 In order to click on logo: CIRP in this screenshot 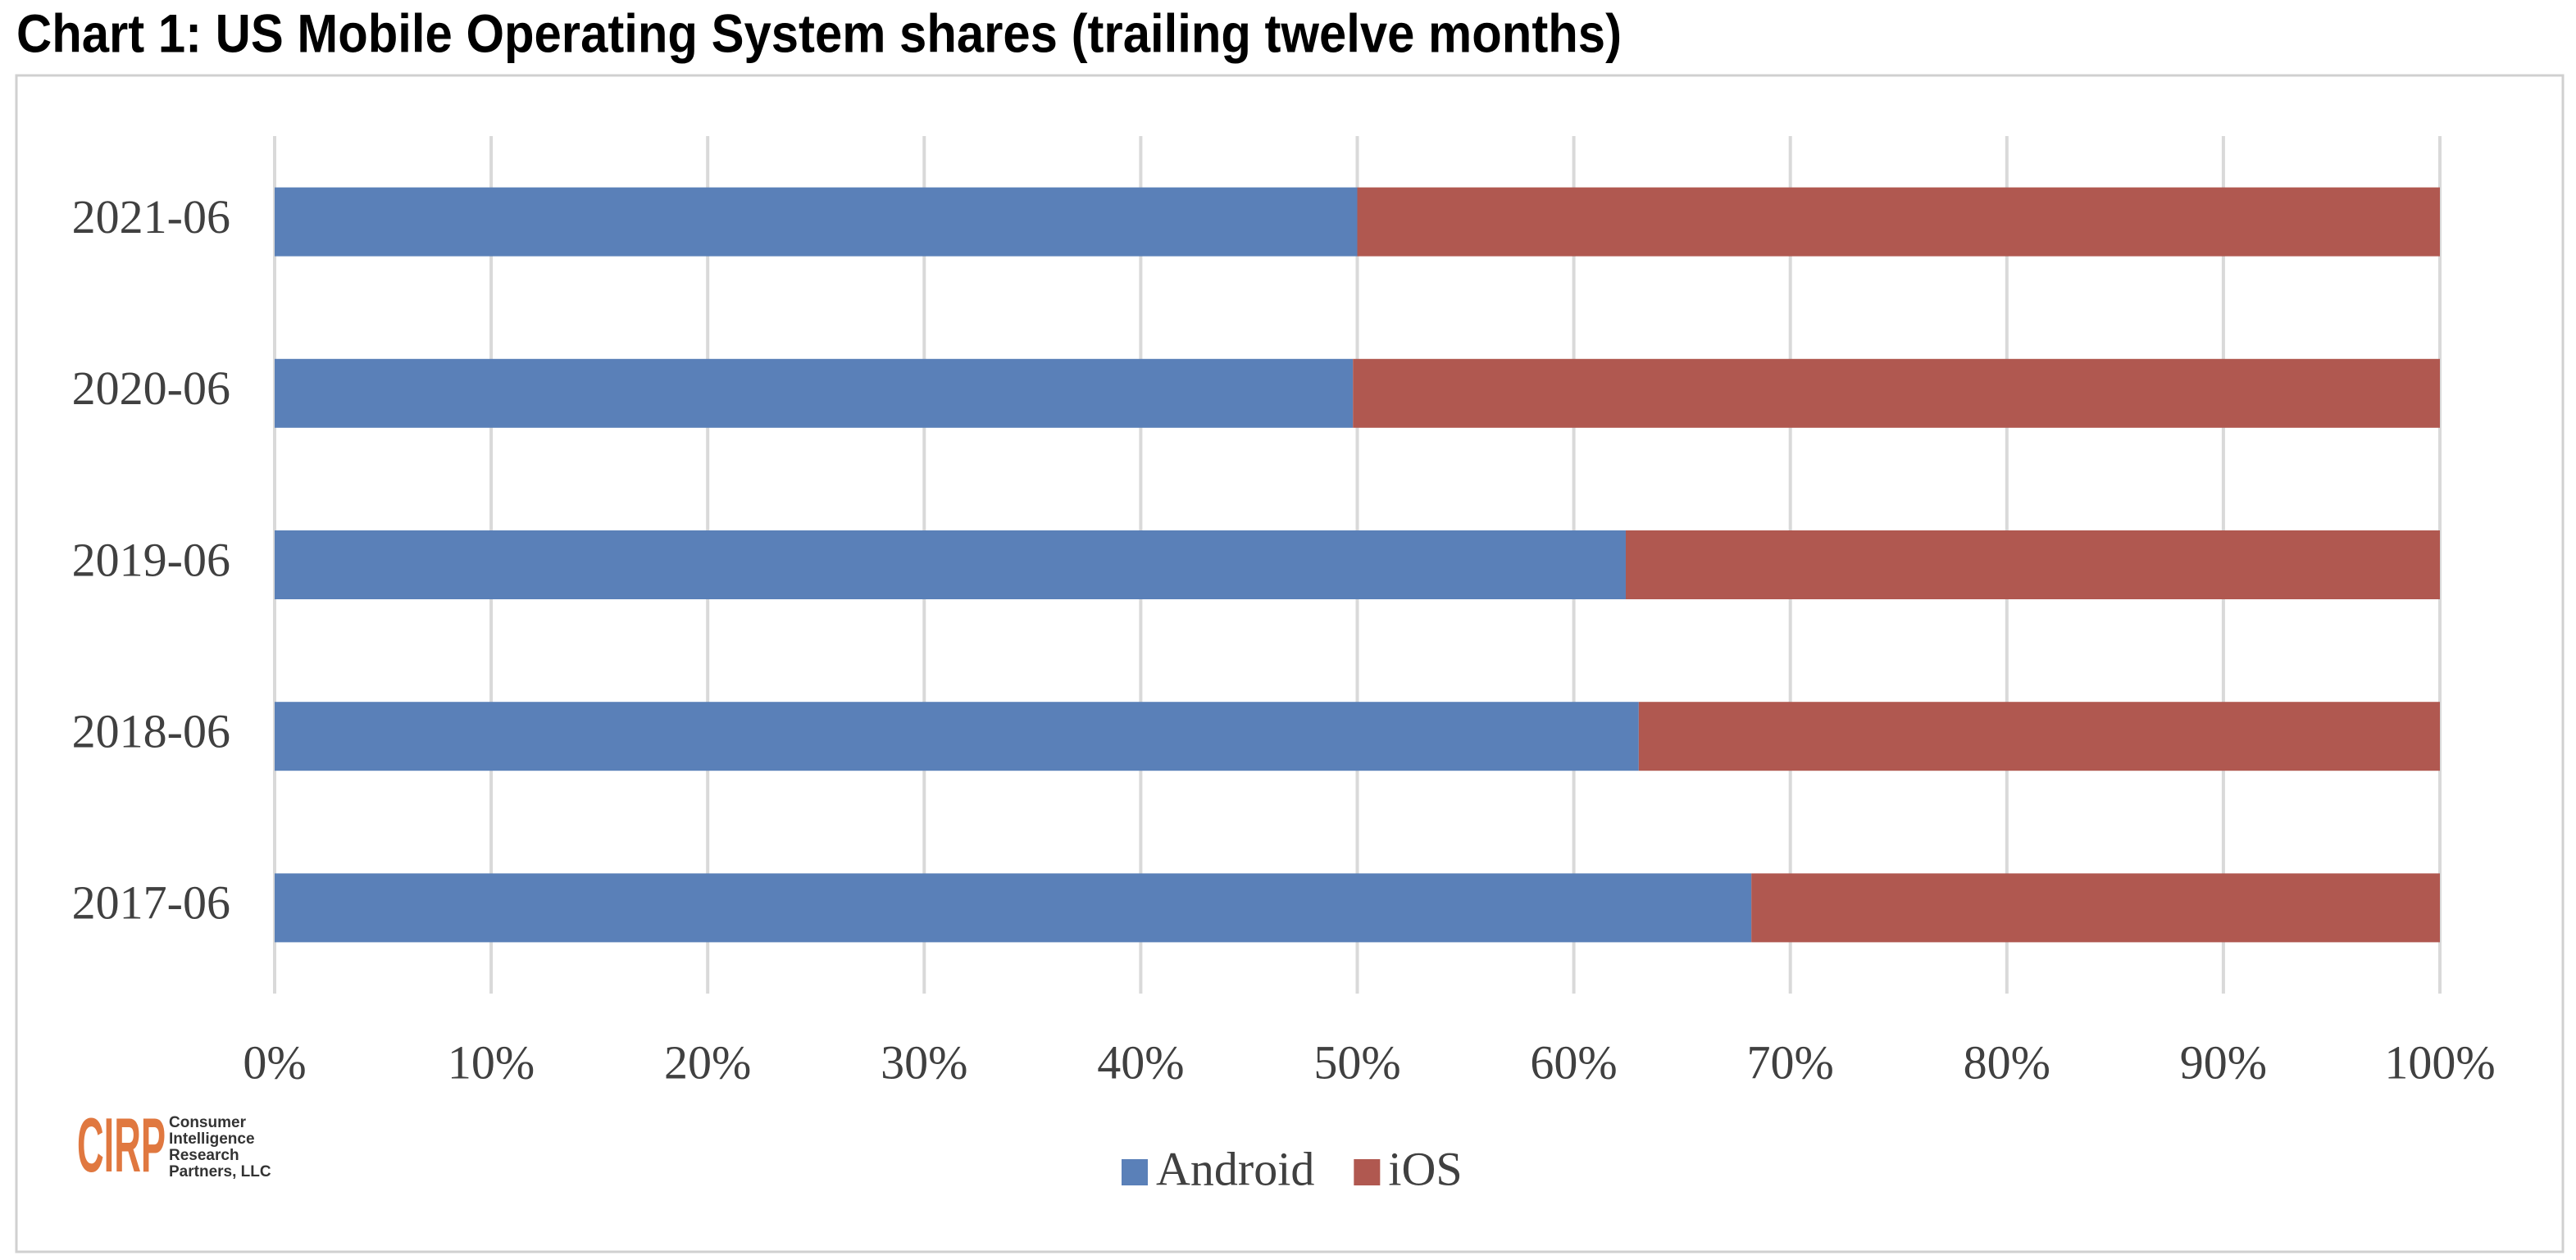, I will do `click(121, 1145)`.